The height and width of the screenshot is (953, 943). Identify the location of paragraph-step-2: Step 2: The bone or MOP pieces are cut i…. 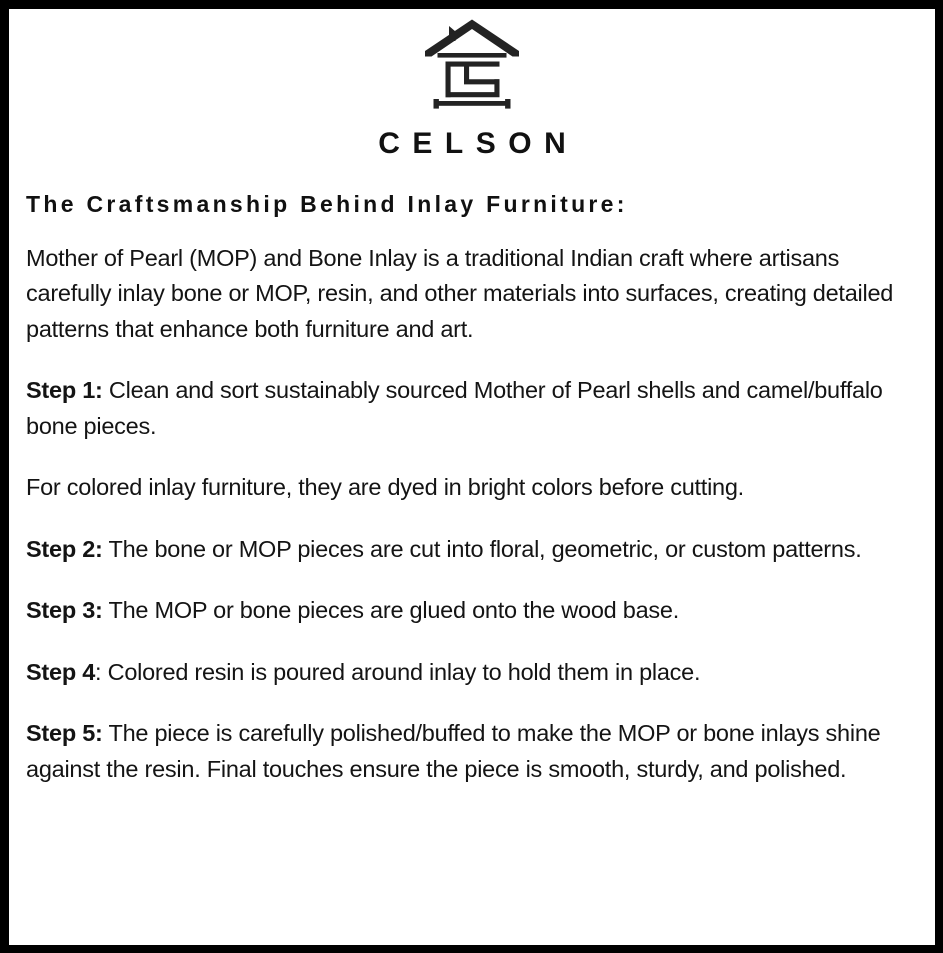
(472, 550).